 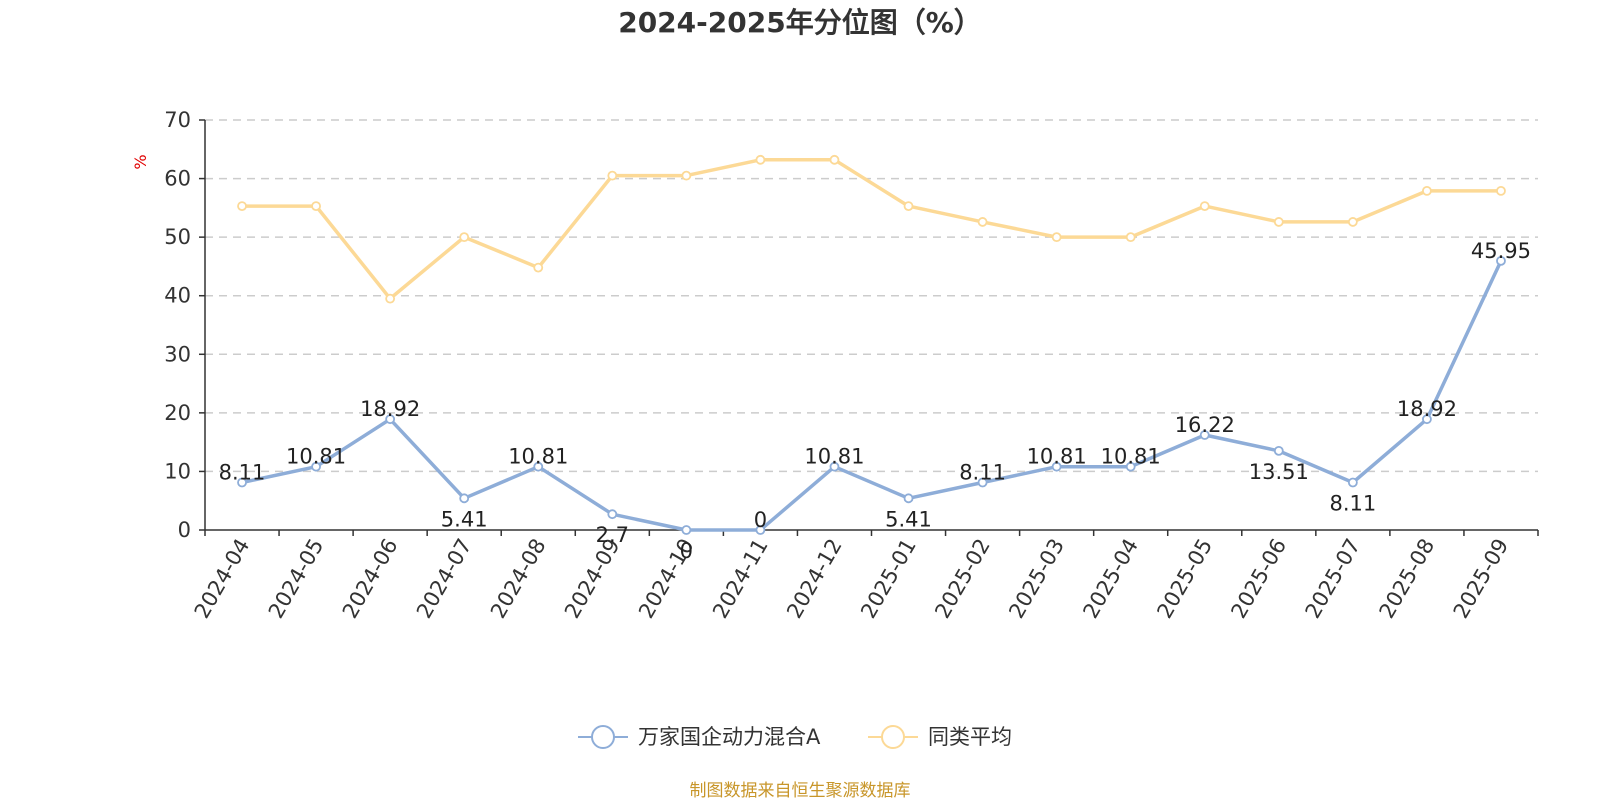 I want to click on data-label-2025-02: 8.11, so click(x=982, y=472).